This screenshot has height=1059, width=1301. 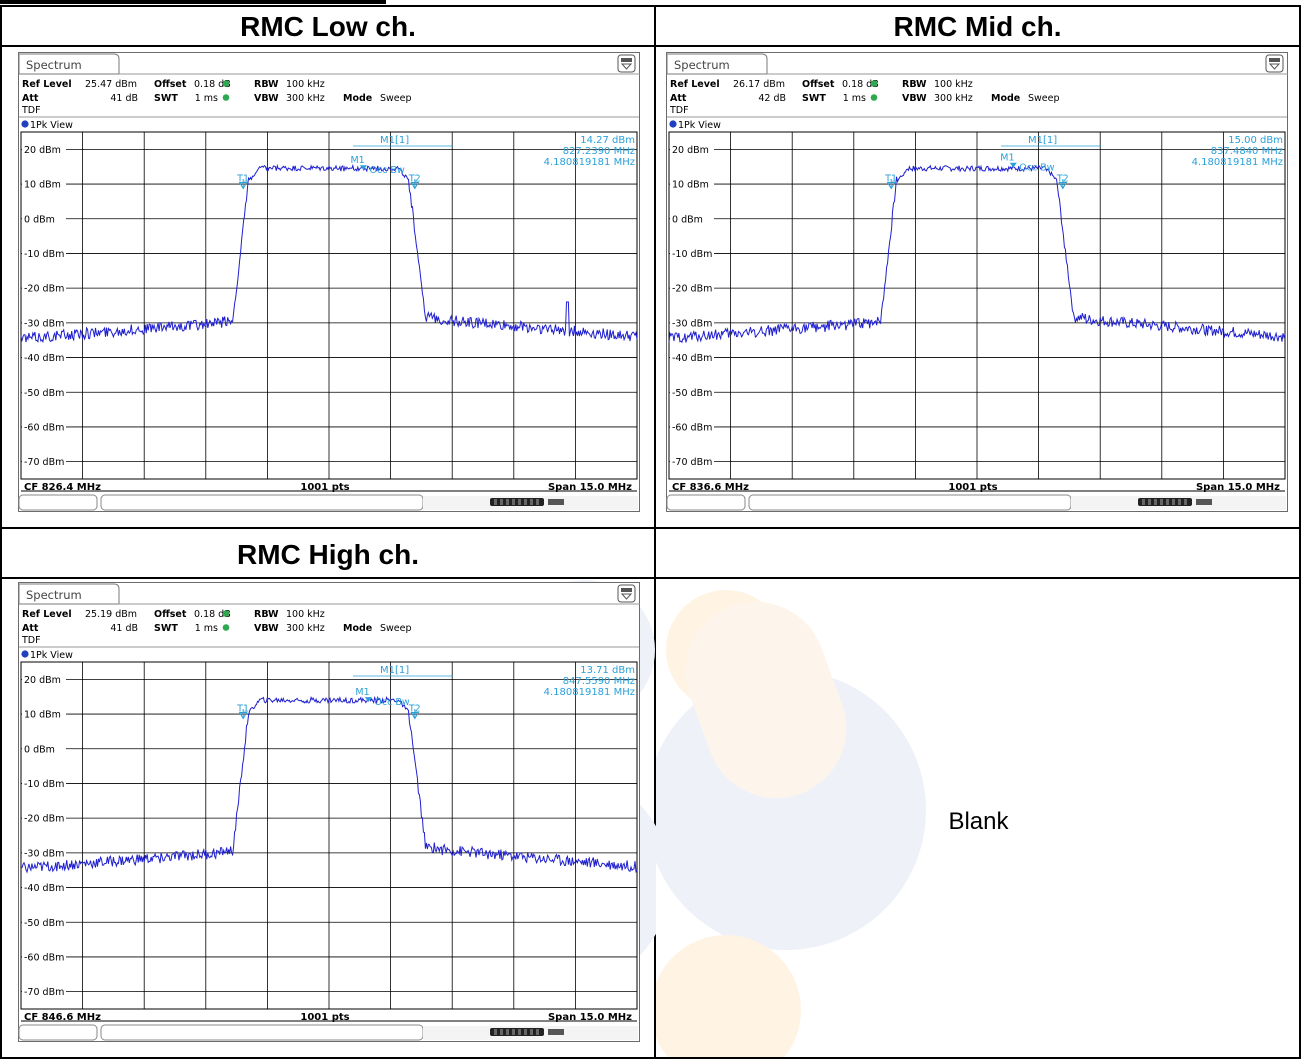 What do you see at coordinates (978, 821) in the screenshot?
I see `blank-cell-label: Blank` at bounding box center [978, 821].